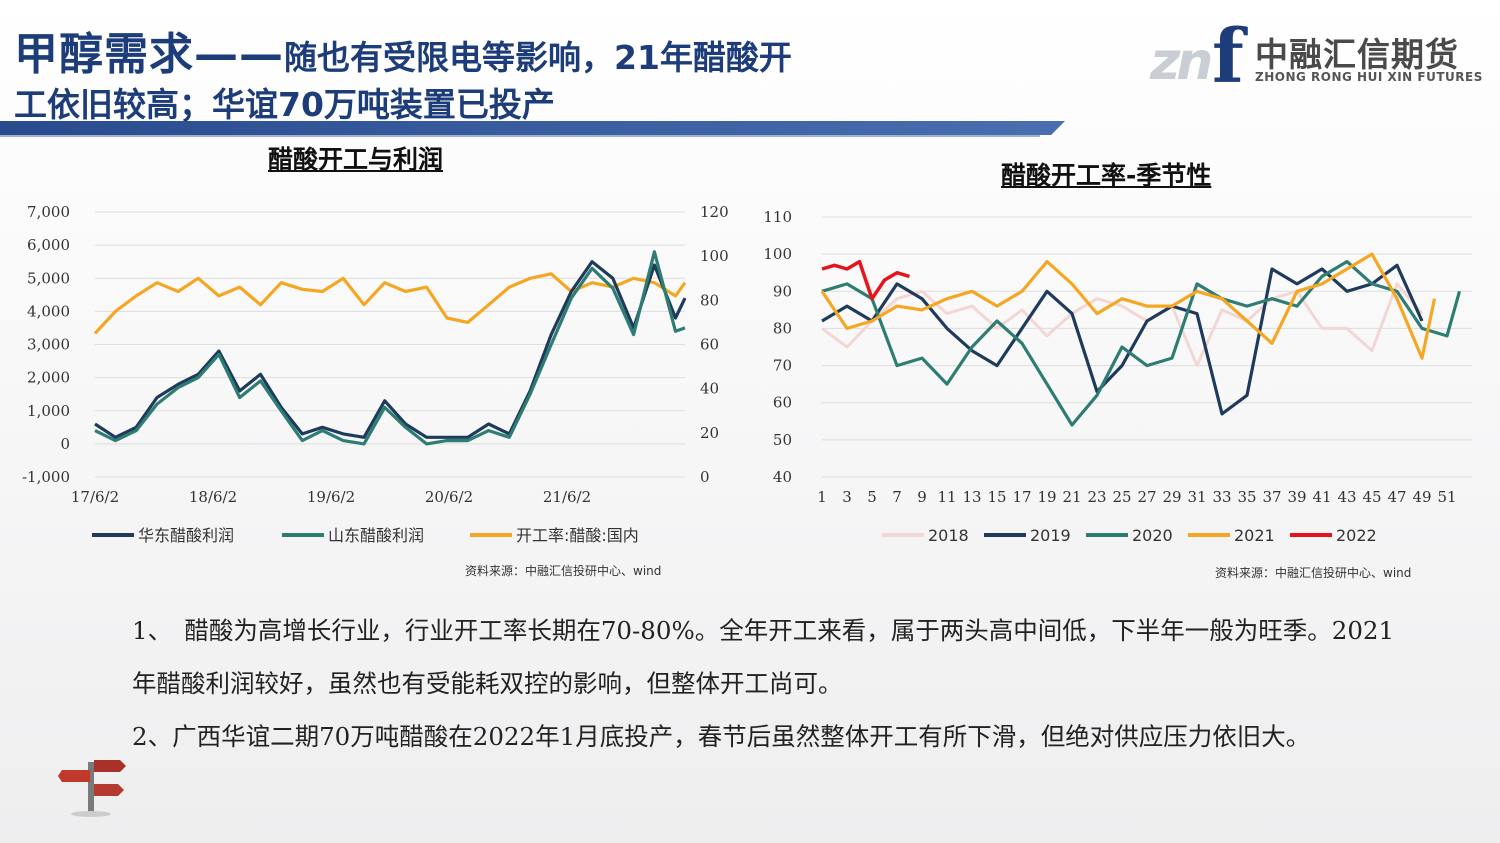 The height and width of the screenshot is (843, 1500). I want to click on chart1-legend-label: 山东醋酸利润, so click(376, 535).